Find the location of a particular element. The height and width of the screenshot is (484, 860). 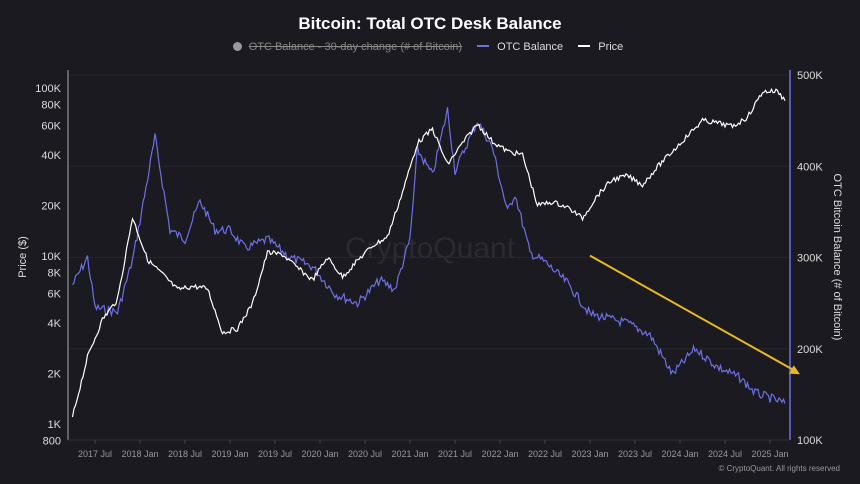

x-tick-label: 2025 Jan is located at coordinates (769, 454).